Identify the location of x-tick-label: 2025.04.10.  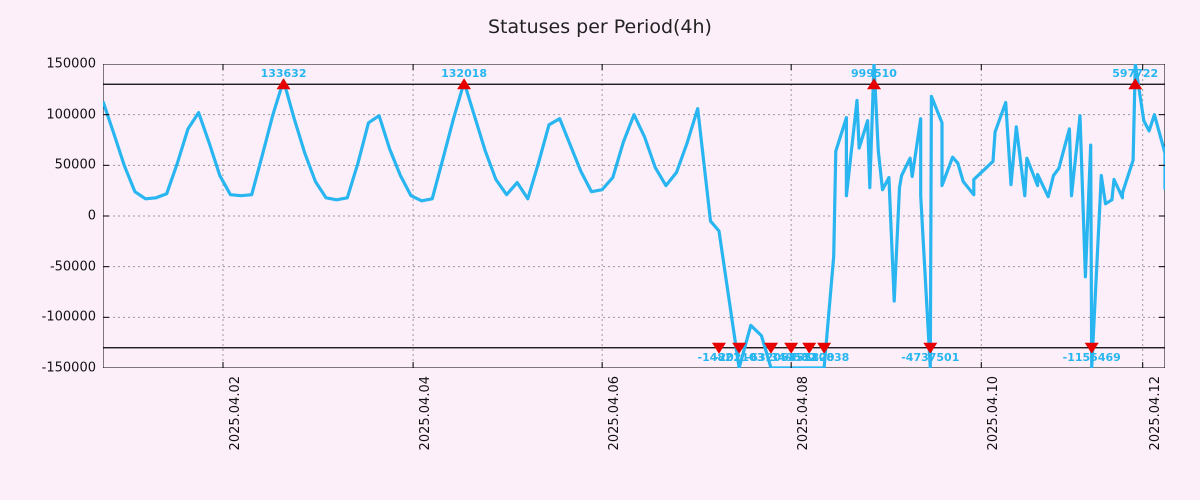
(994, 413).